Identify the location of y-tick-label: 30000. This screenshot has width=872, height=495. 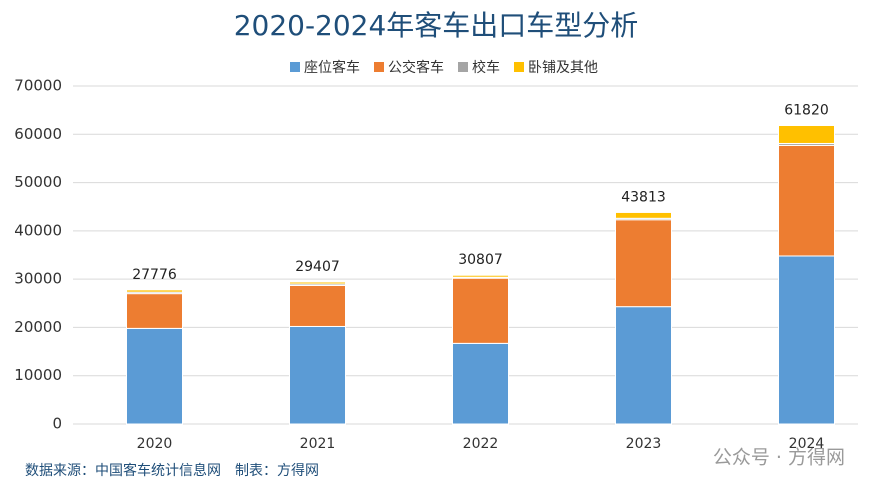
(38, 279).